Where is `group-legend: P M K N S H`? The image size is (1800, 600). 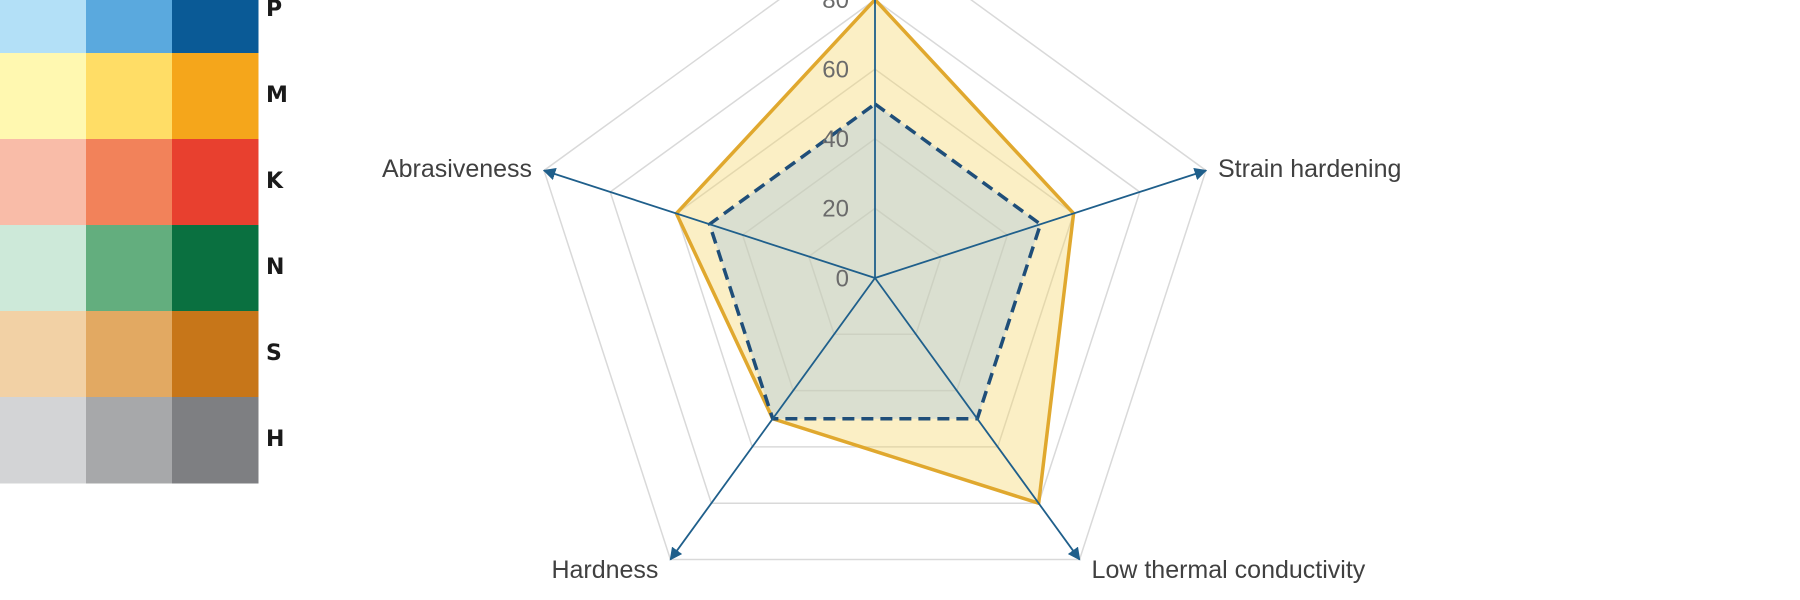 group-legend: P M K N S H is located at coordinates (144, 242).